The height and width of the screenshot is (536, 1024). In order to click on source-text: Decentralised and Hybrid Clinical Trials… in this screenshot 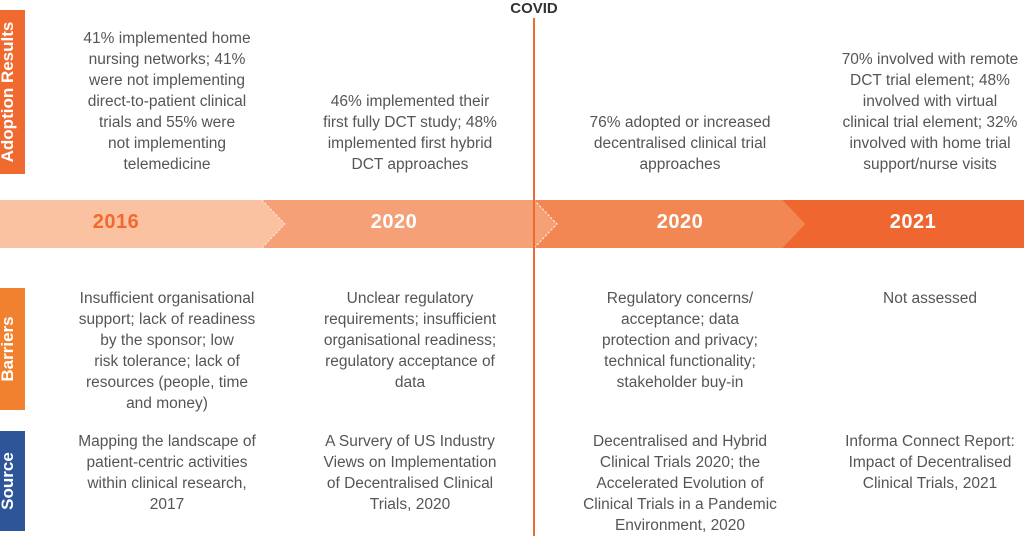, I will do `click(680, 483)`.